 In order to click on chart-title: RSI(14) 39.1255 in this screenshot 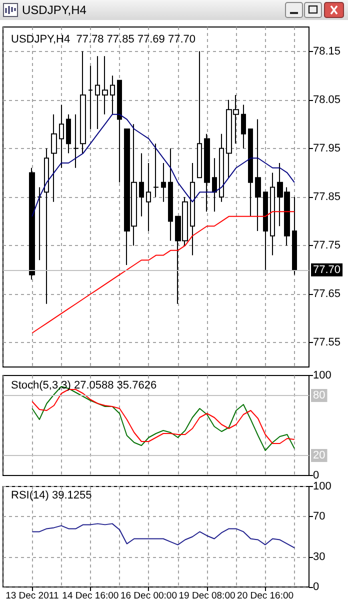, I will do `click(51, 496)`.